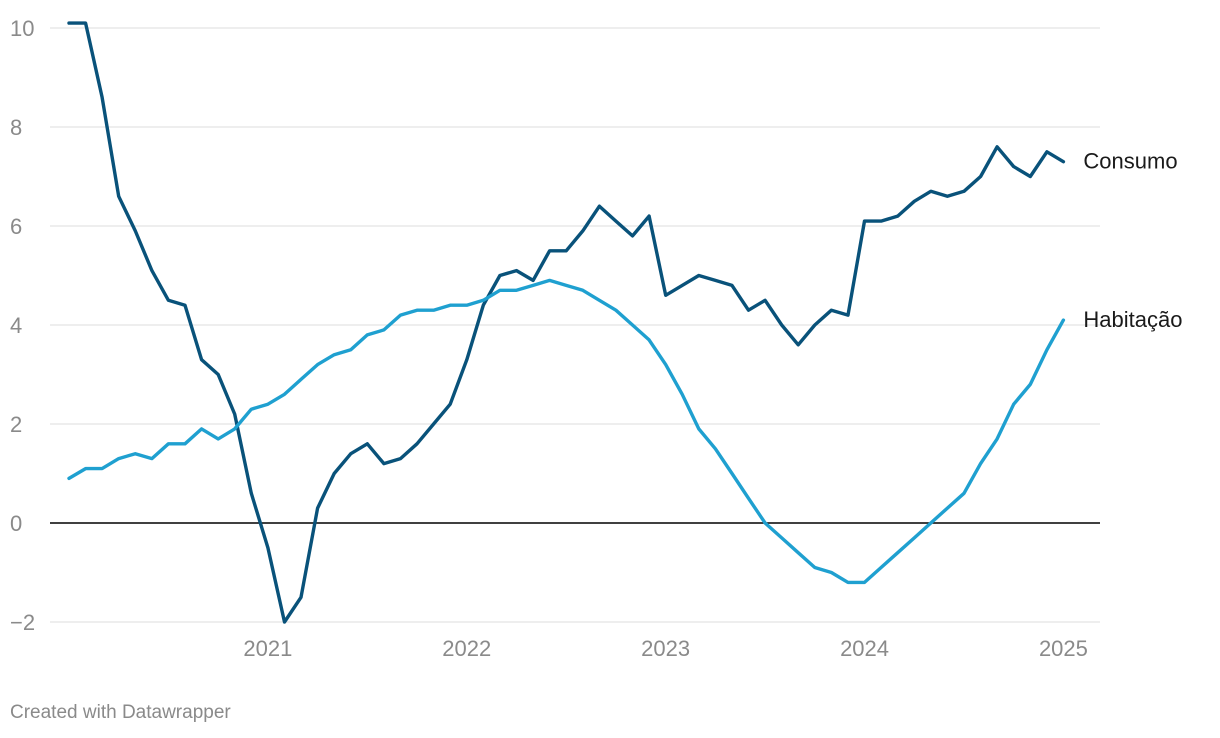 The image size is (1220, 738). What do you see at coordinates (1130, 161) in the screenshot?
I see `series-label-0: Consumo` at bounding box center [1130, 161].